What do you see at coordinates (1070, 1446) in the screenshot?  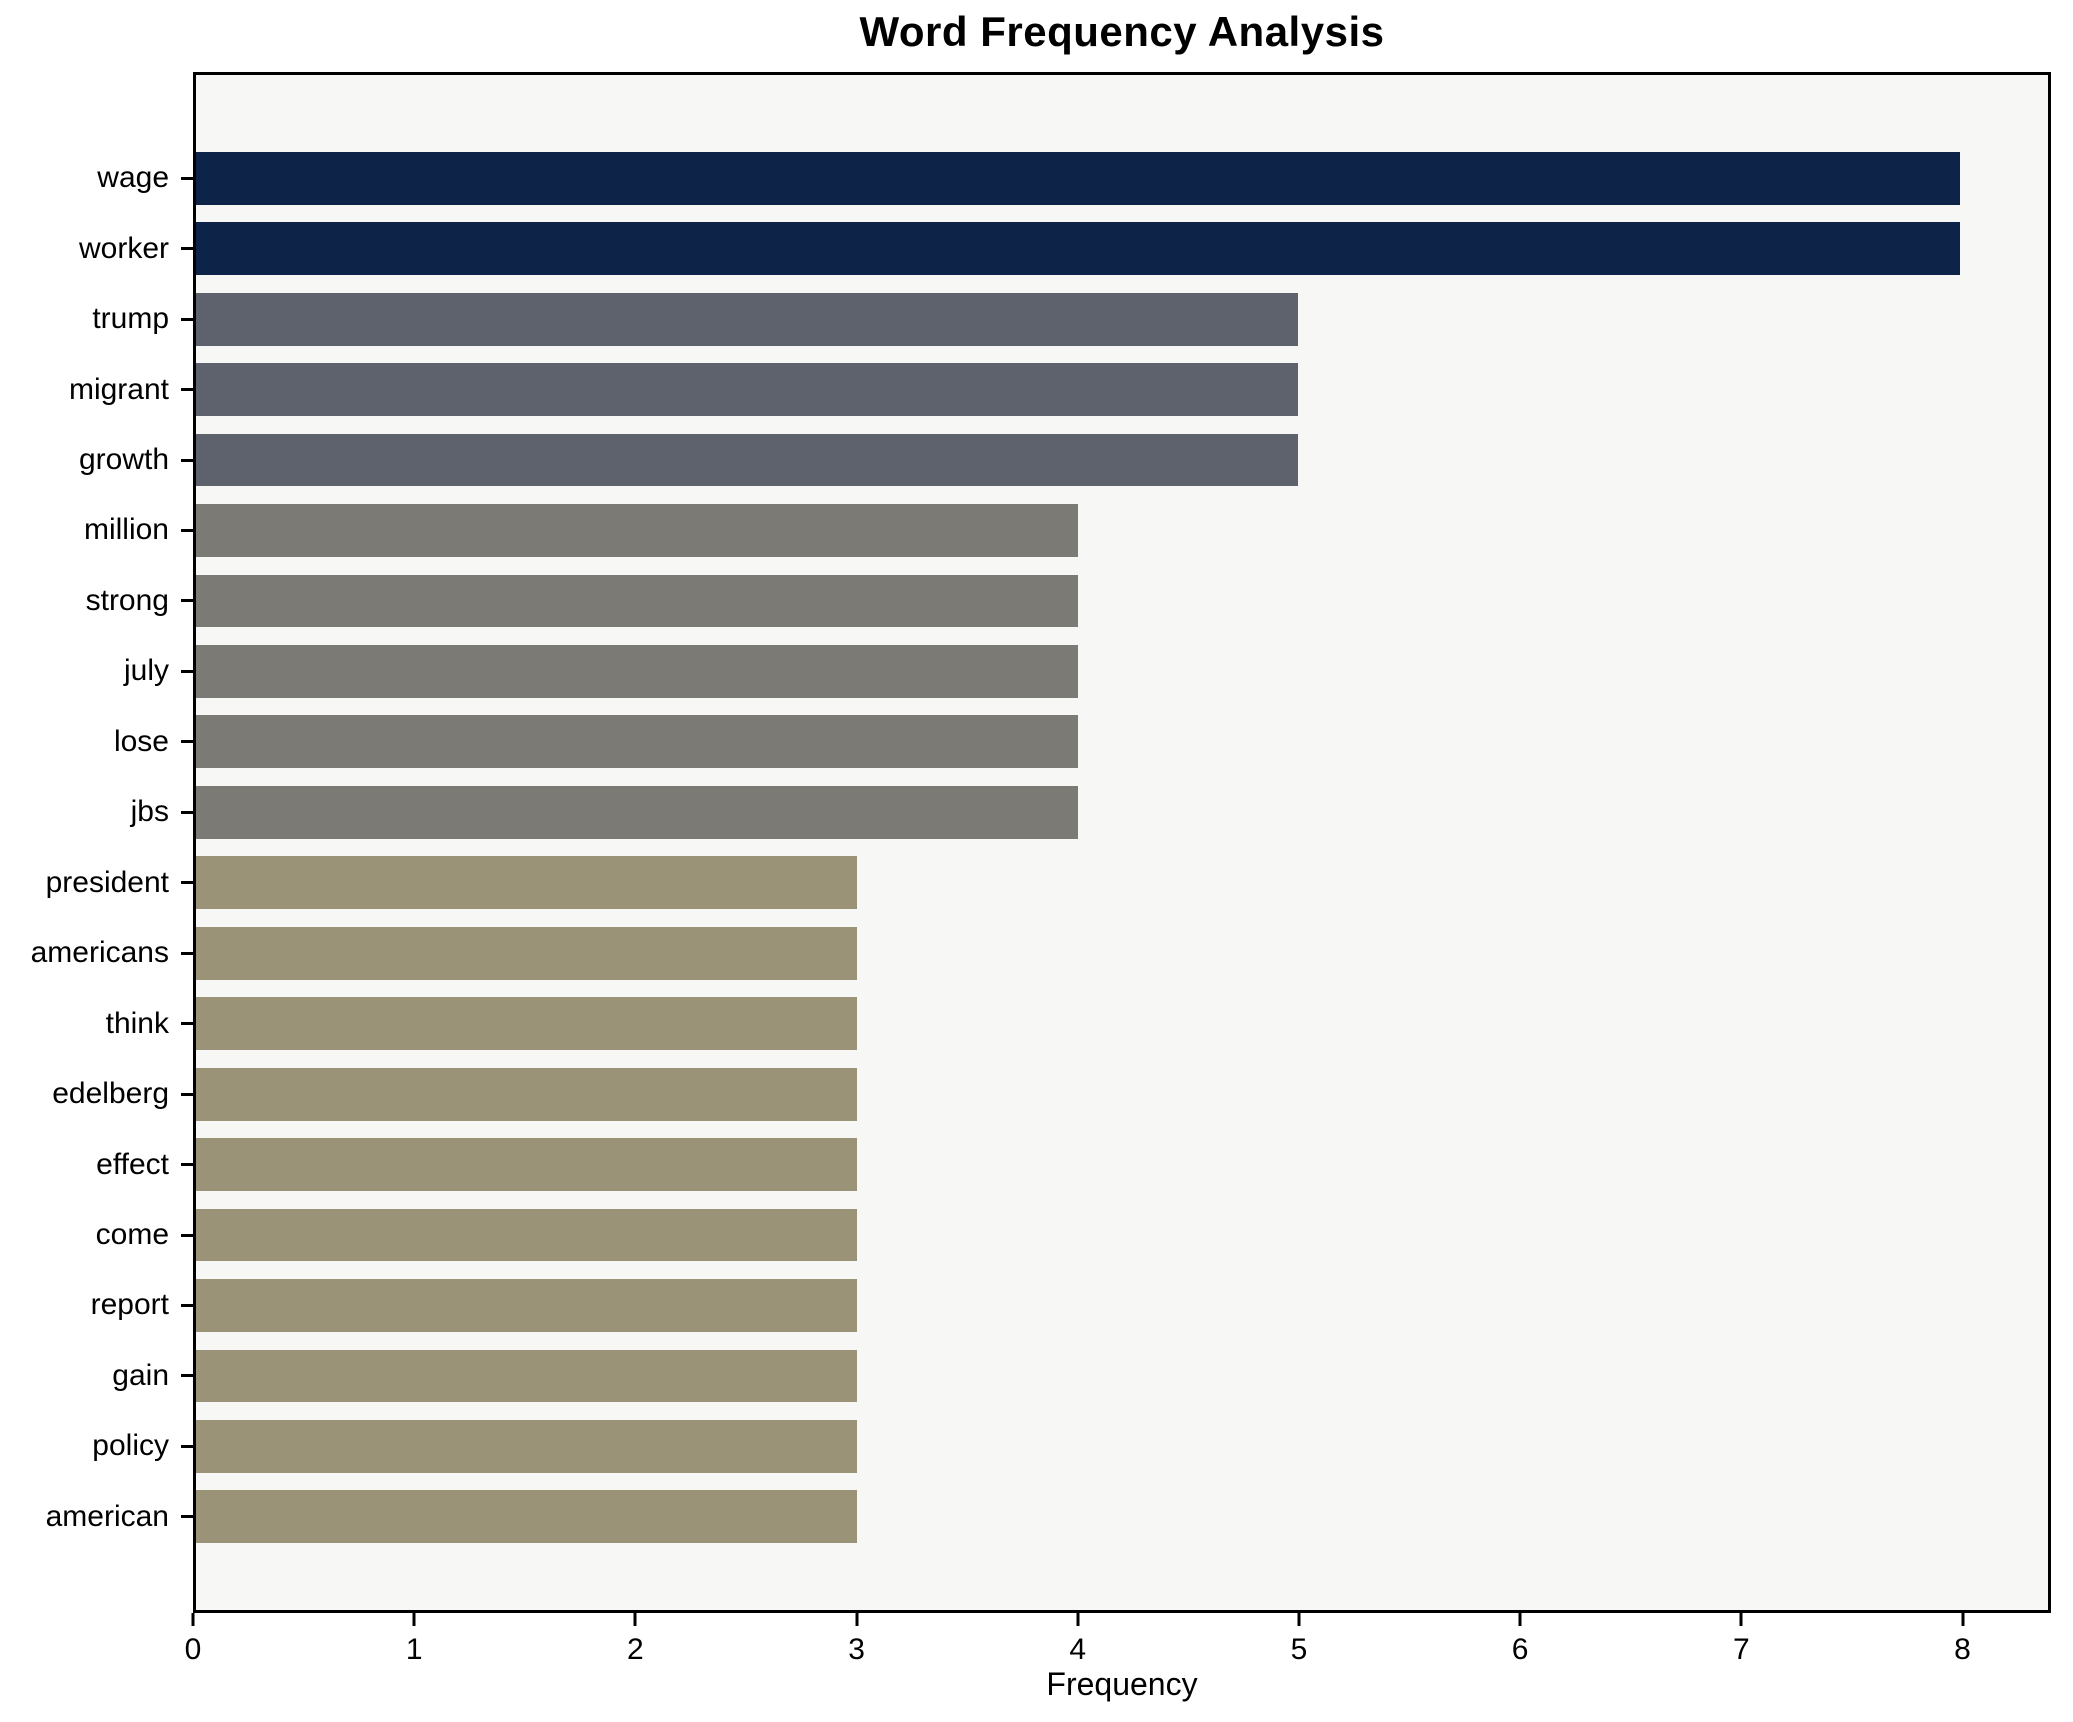 I see `bar-row: policy` at bounding box center [1070, 1446].